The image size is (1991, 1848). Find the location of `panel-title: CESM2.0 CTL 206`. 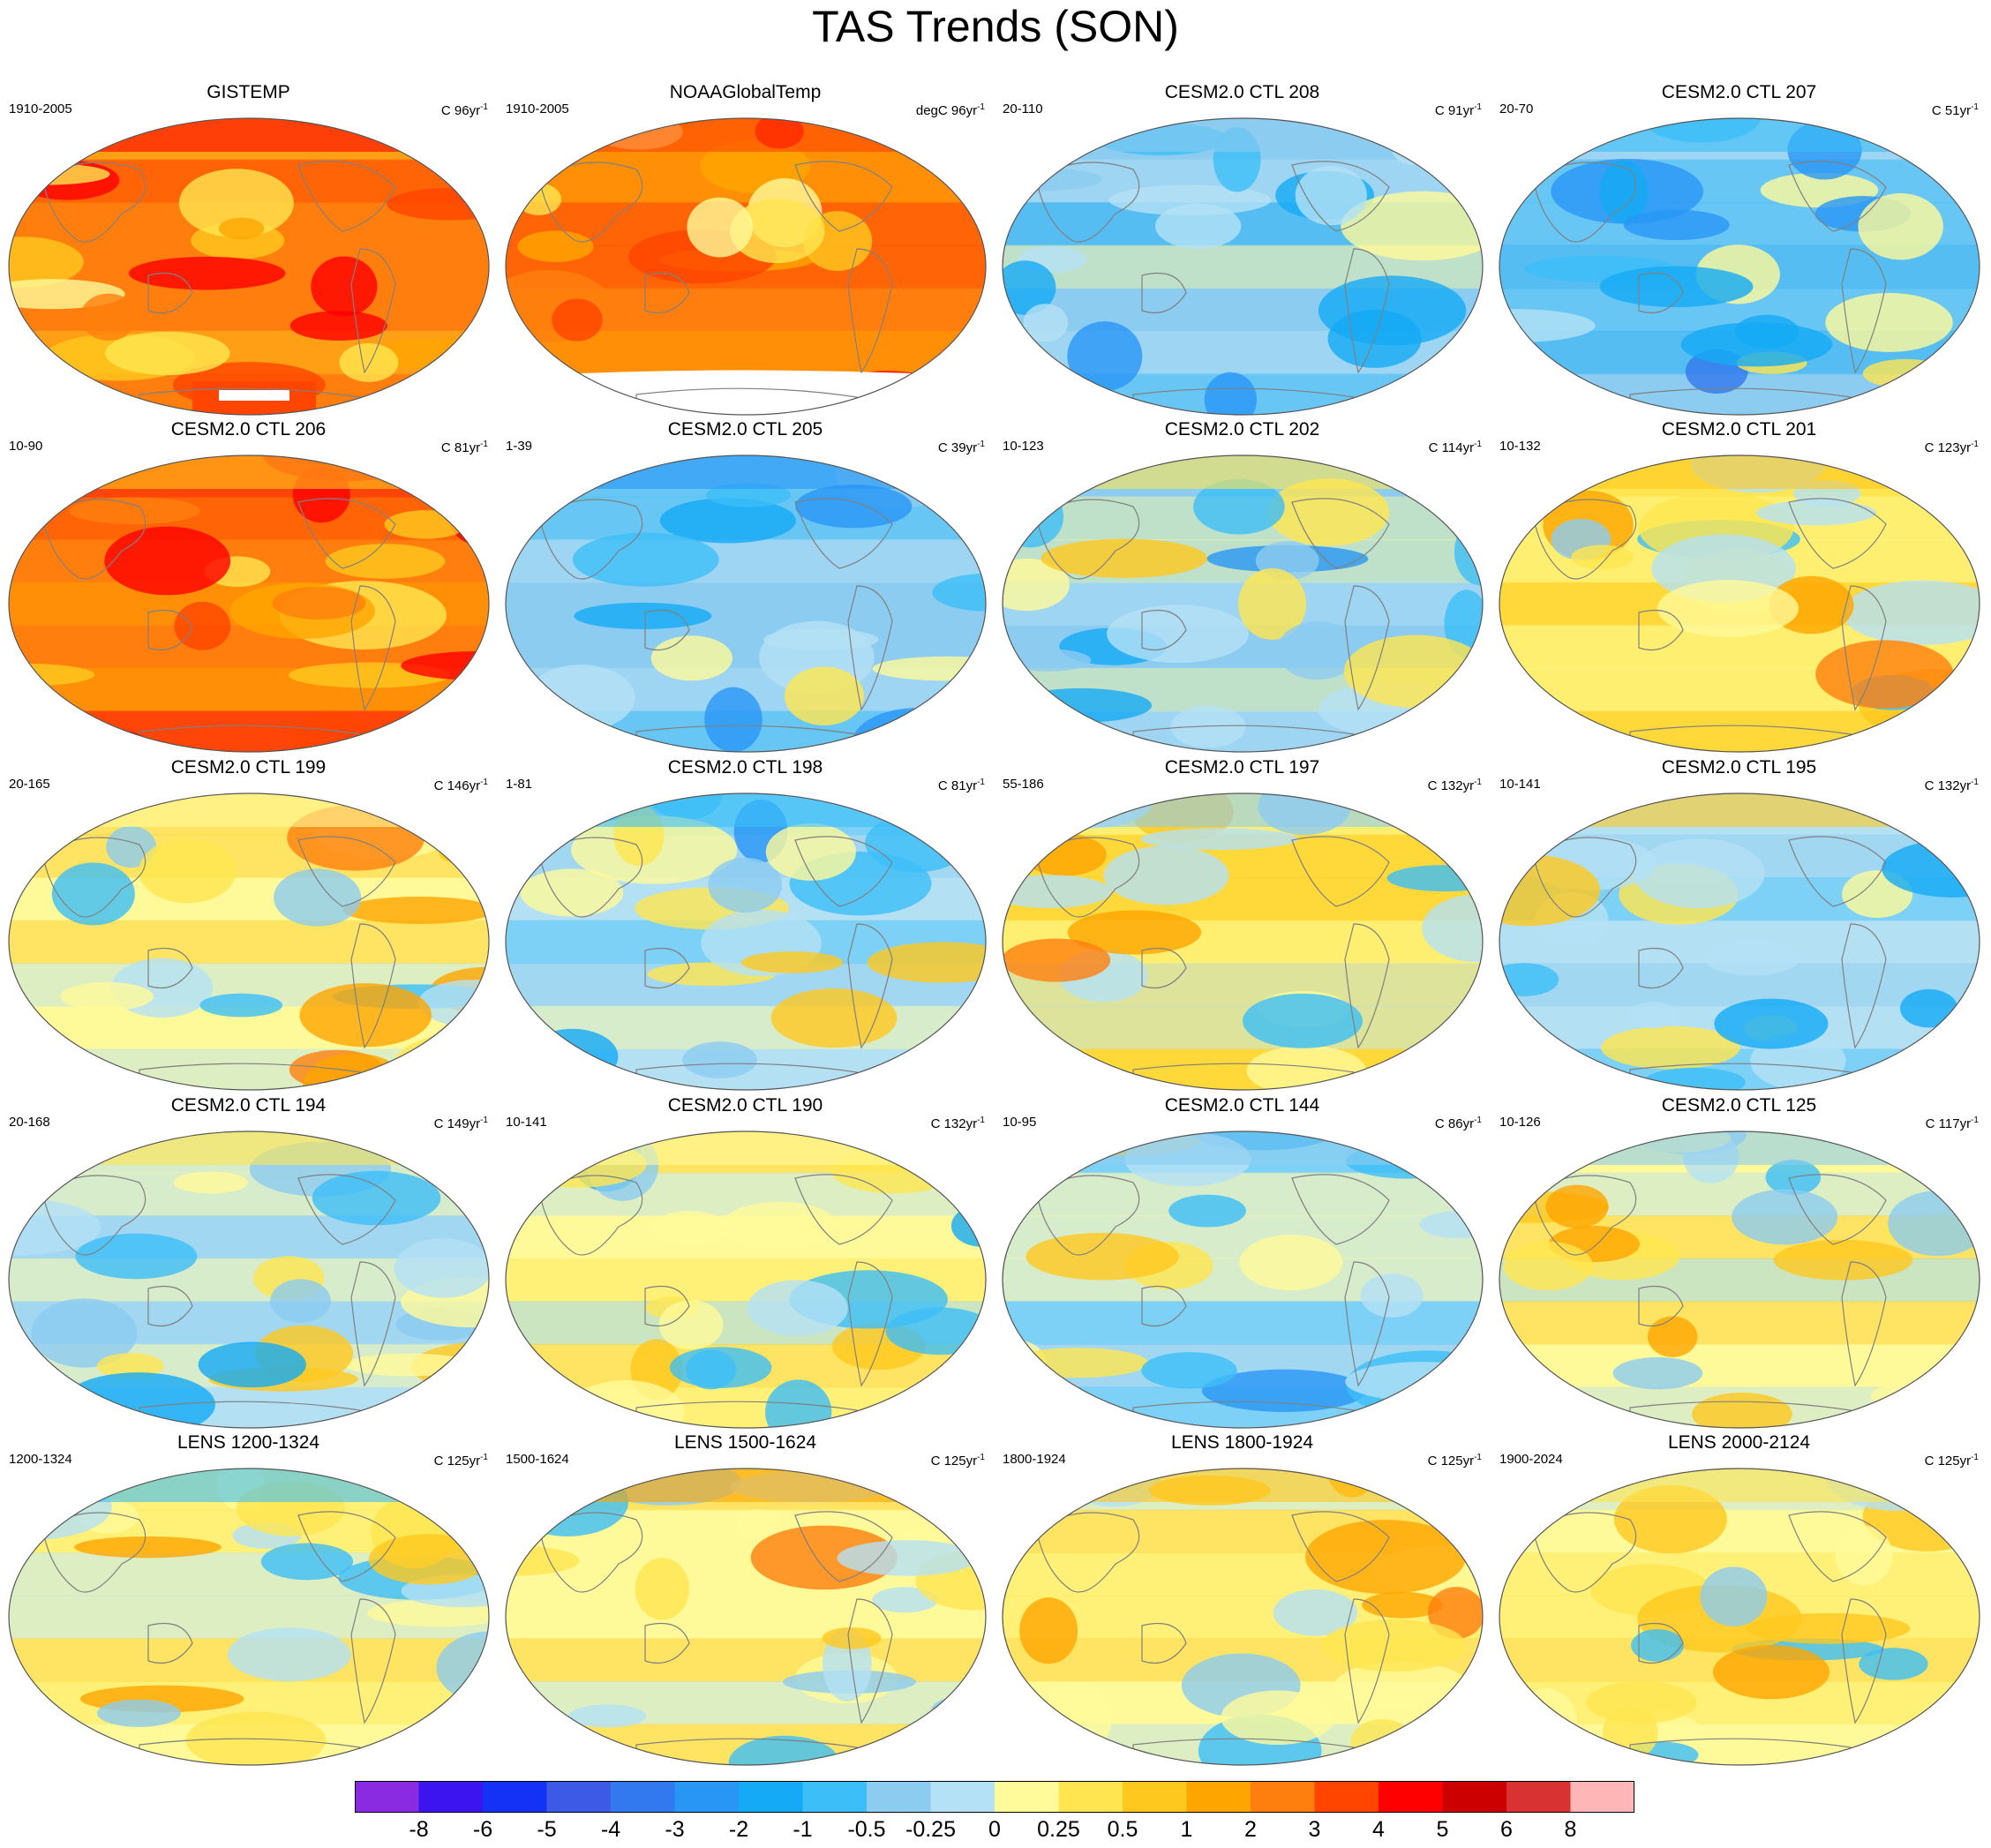

panel-title: CESM2.0 CTL 206 is located at coordinates (248, 429).